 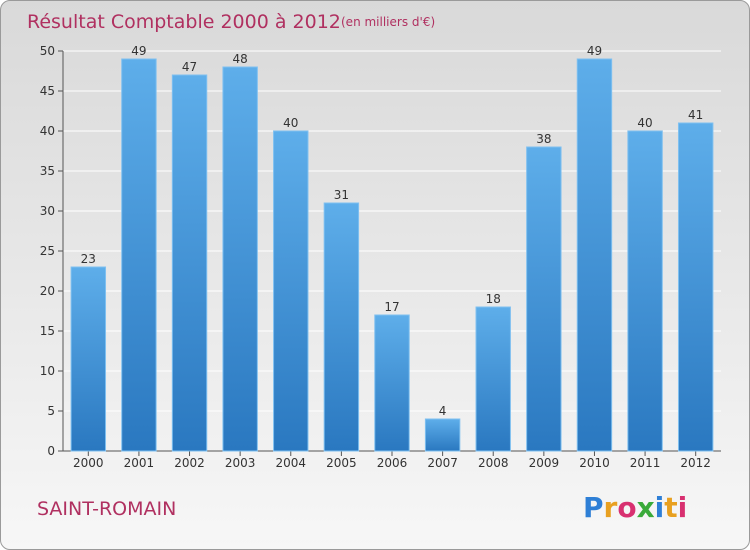 I want to click on x-tick-label: 2011, so click(x=645, y=463).